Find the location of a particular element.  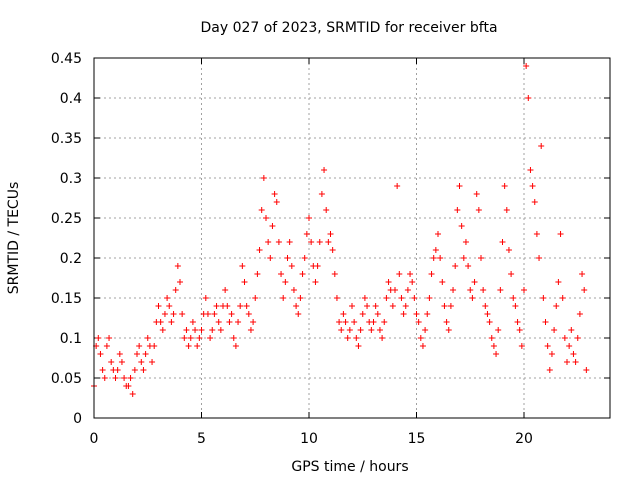

y-tick-label: 0.05 is located at coordinates (66, 379).